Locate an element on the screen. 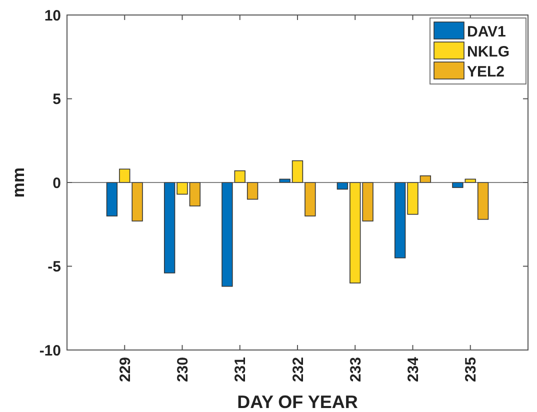 This screenshot has width=537, height=412. x-tick-label: 232 is located at coordinates (298, 369).